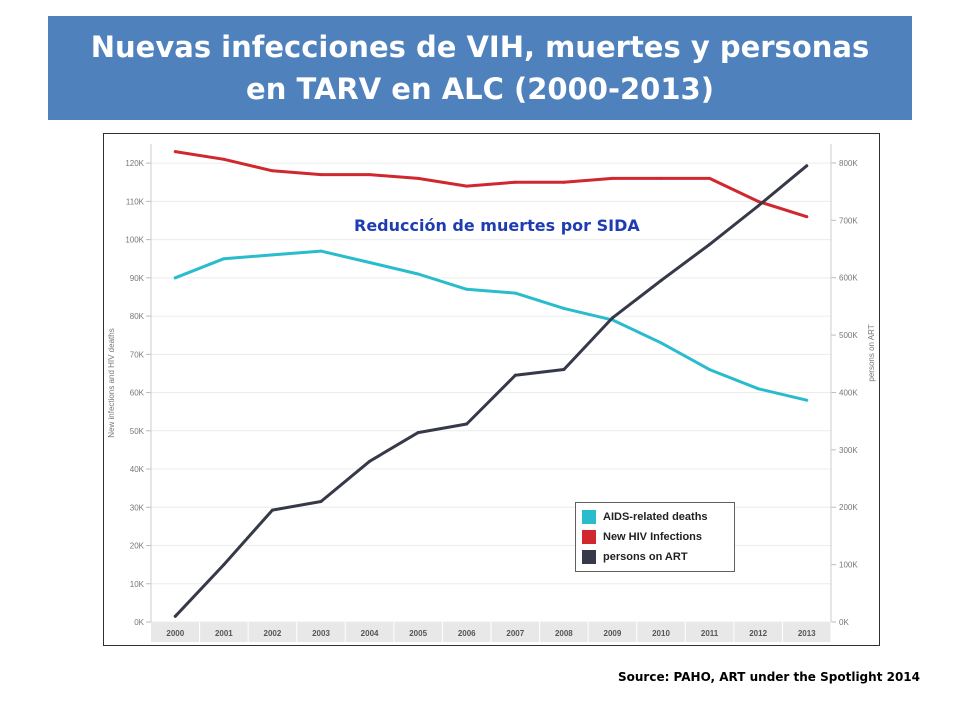  What do you see at coordinates (645, 557) in the screenshot?
I see `legend-label: persons on ART` at bounding box center [645, 557].